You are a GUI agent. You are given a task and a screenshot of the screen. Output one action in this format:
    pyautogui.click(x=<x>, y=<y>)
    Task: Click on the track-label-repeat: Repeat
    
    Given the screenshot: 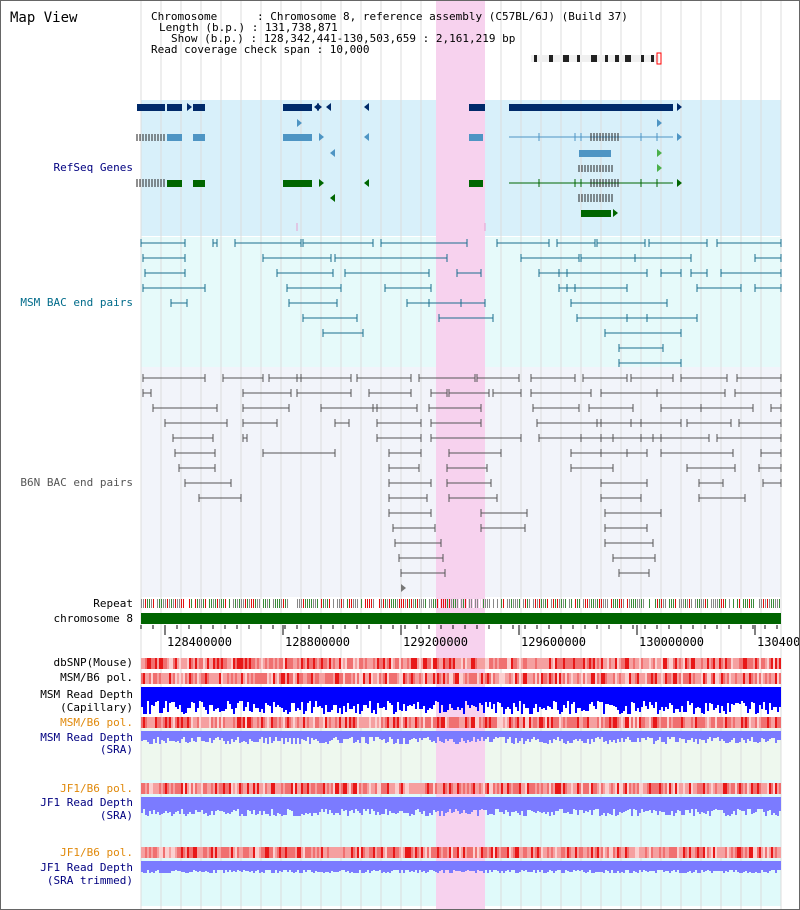 What is the action you would take?
    pyautogui.click(x=113, y=603)
    